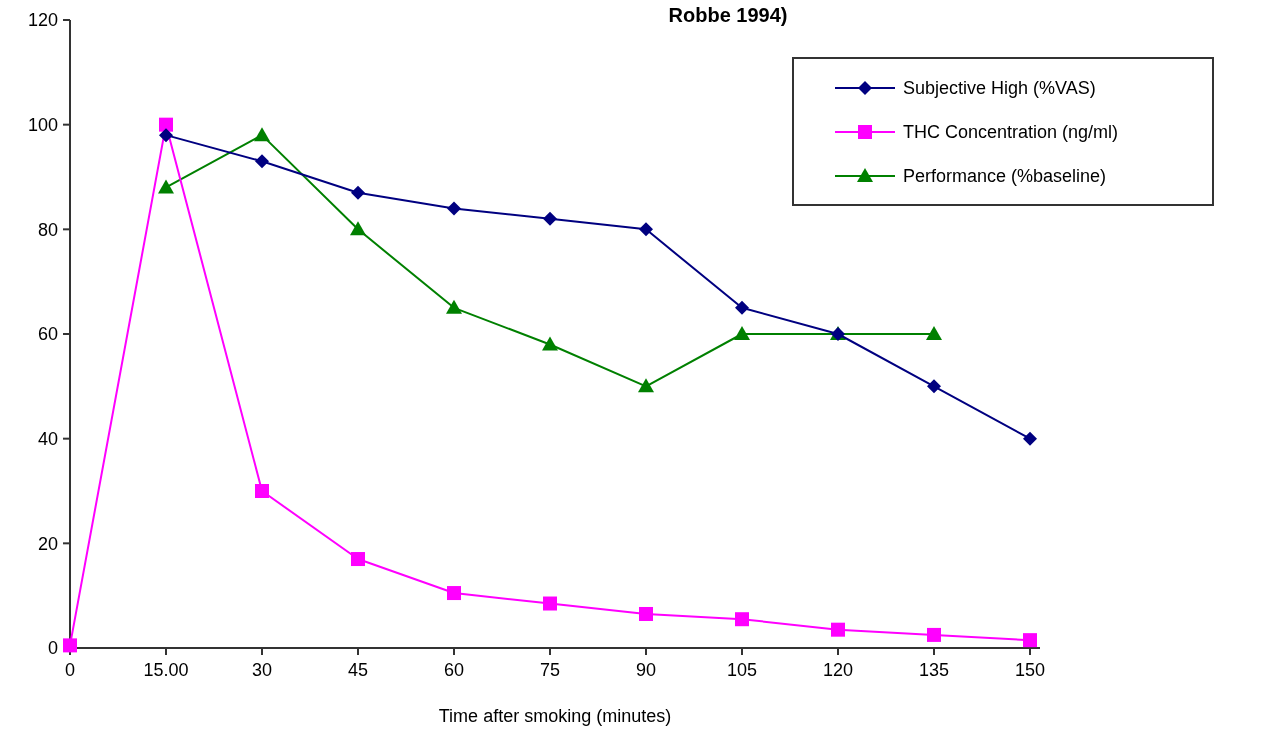 The height and width of the screenshot is (755, 1282). What do you see at coordinates (47, 438) in the screenshot?
I see `y-tick-label: 40` at bounding box center [47, 438].